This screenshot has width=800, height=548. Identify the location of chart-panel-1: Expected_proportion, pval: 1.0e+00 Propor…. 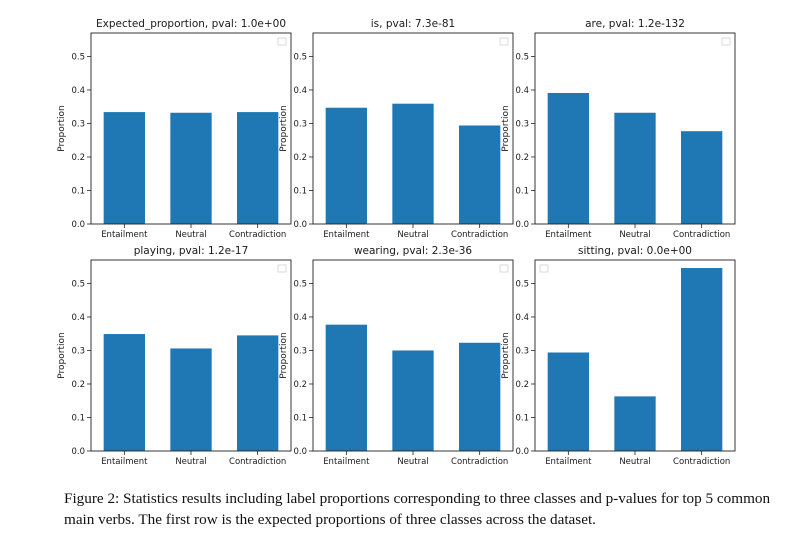
(174, 129).